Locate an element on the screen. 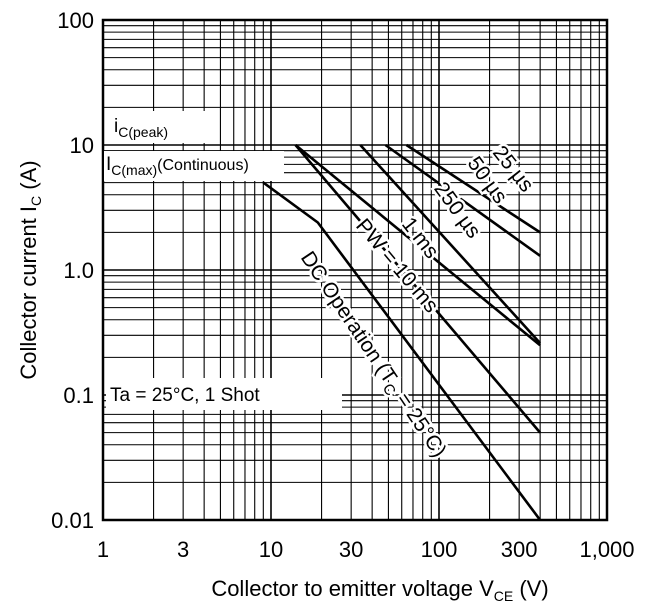 The image size is (652, 611). y-axis-title: Collector current IC (A) is located at coordinates (30, 269).